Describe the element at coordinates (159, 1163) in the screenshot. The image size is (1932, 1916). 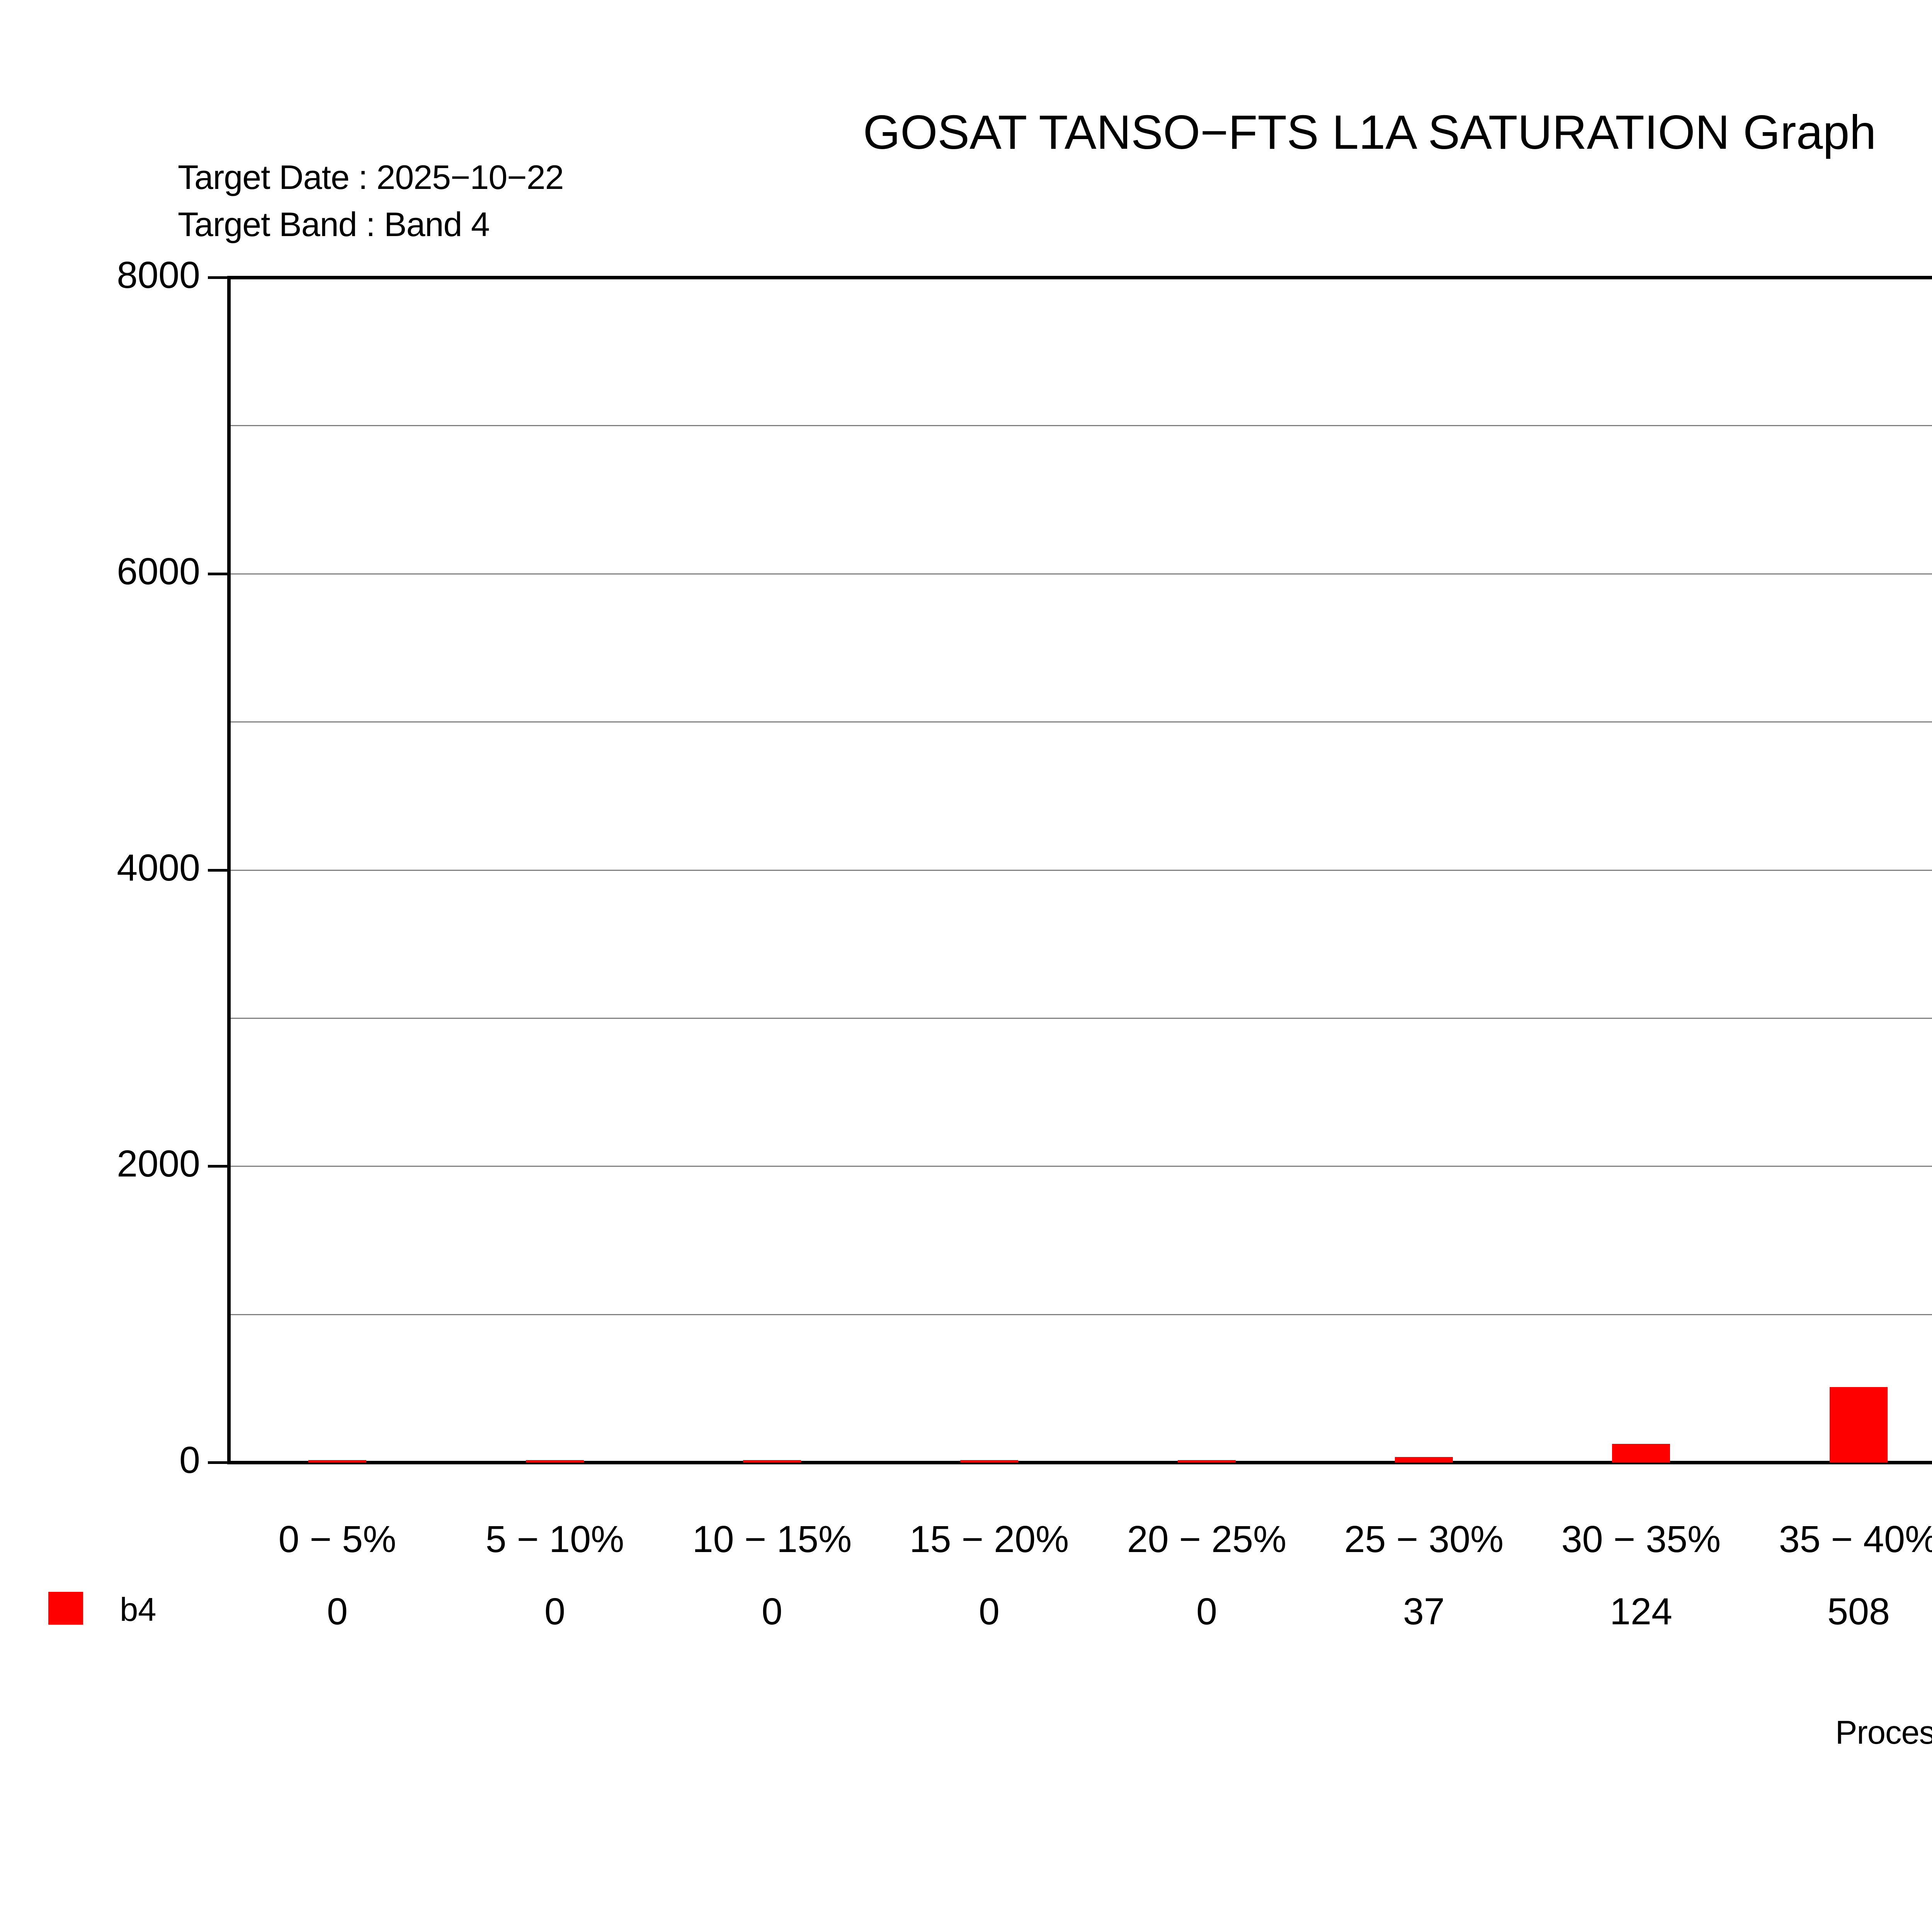
I see `y-tick-label: 2000` at that location.